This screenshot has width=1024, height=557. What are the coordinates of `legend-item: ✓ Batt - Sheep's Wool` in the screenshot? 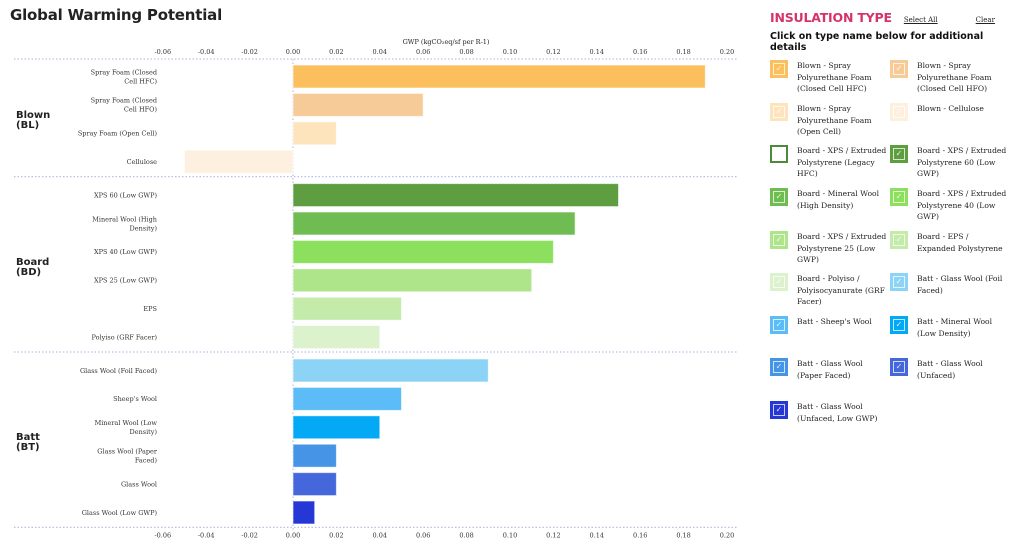 It's located at (830, 325).